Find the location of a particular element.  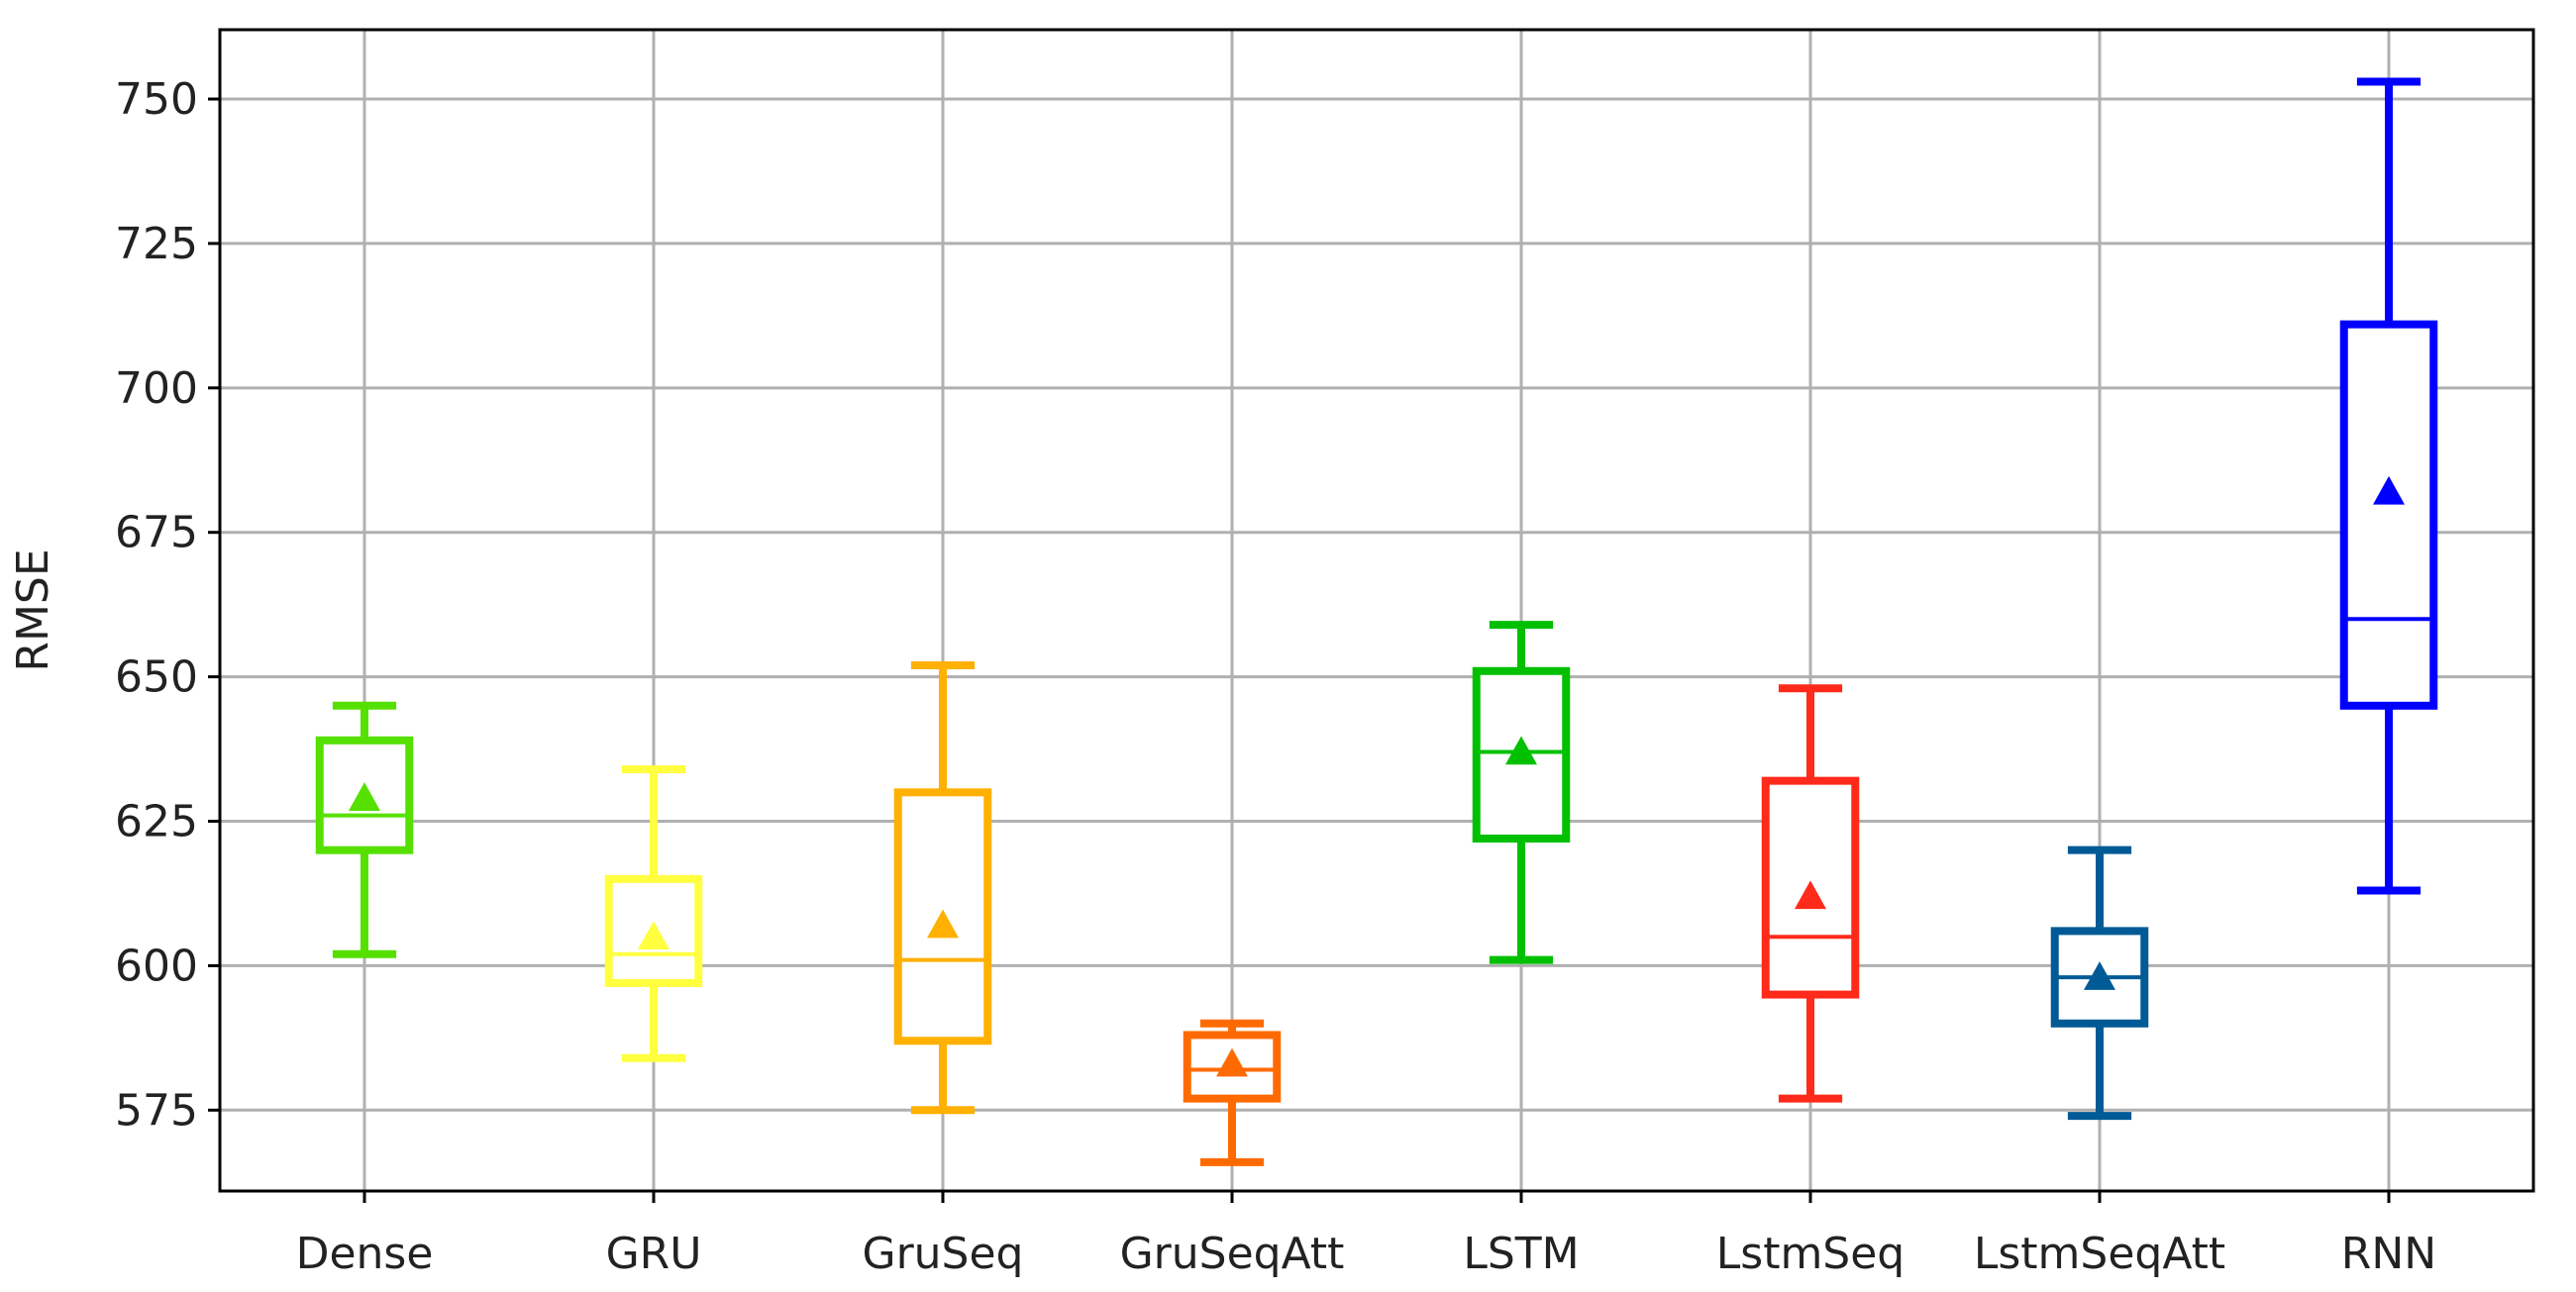

y-tick-label: 600 is located at coordinates (156, 966).